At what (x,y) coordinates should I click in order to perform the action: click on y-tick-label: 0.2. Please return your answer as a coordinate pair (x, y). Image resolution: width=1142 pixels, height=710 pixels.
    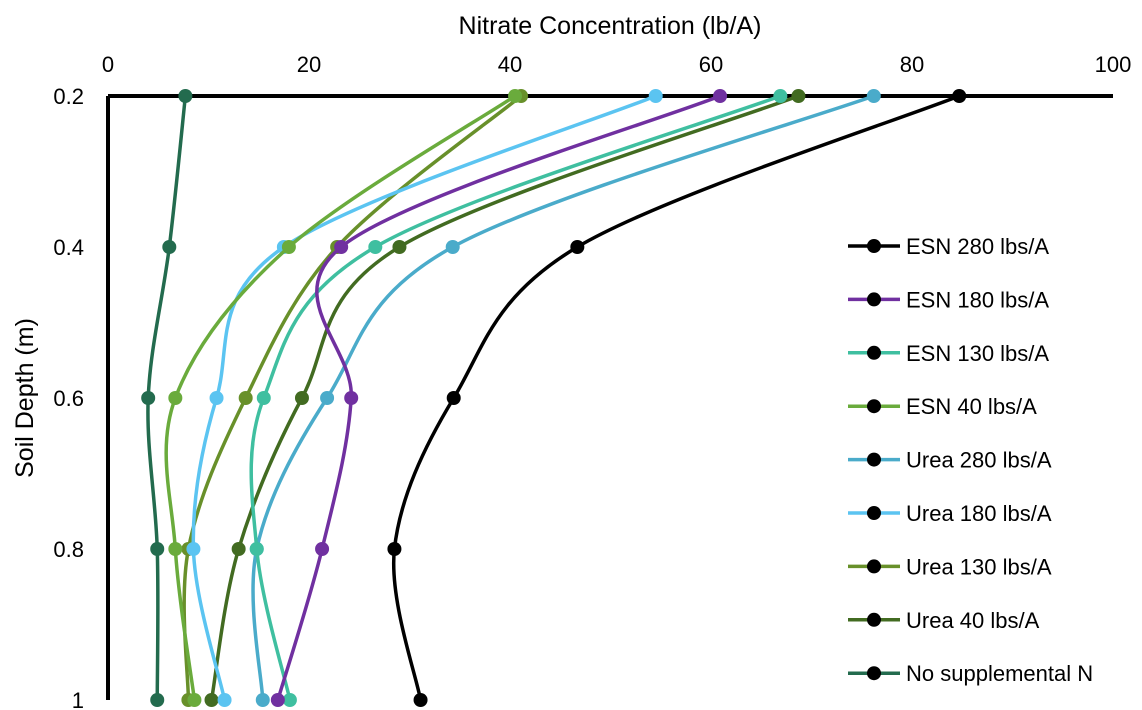
    Looking at the image, I should click on (68, 96).